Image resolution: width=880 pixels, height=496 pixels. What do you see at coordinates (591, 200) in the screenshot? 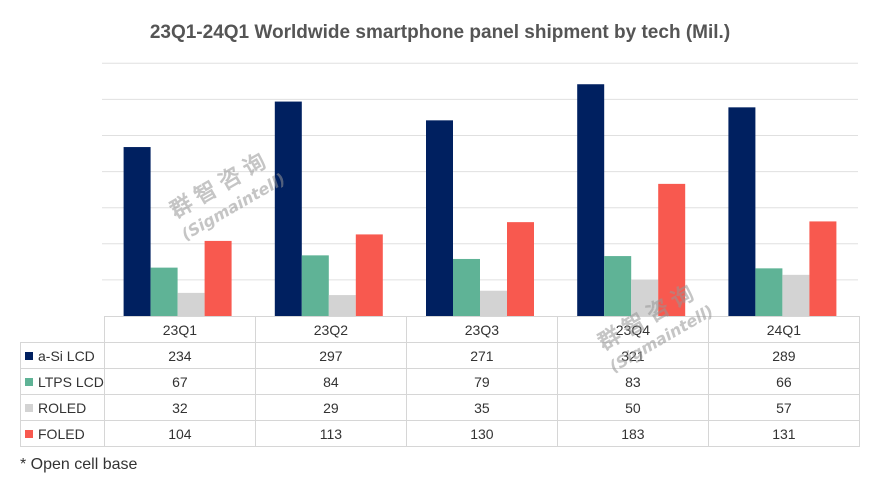
I see `bar-23q4-a-si-lcd` at bounding box center [591, 200].